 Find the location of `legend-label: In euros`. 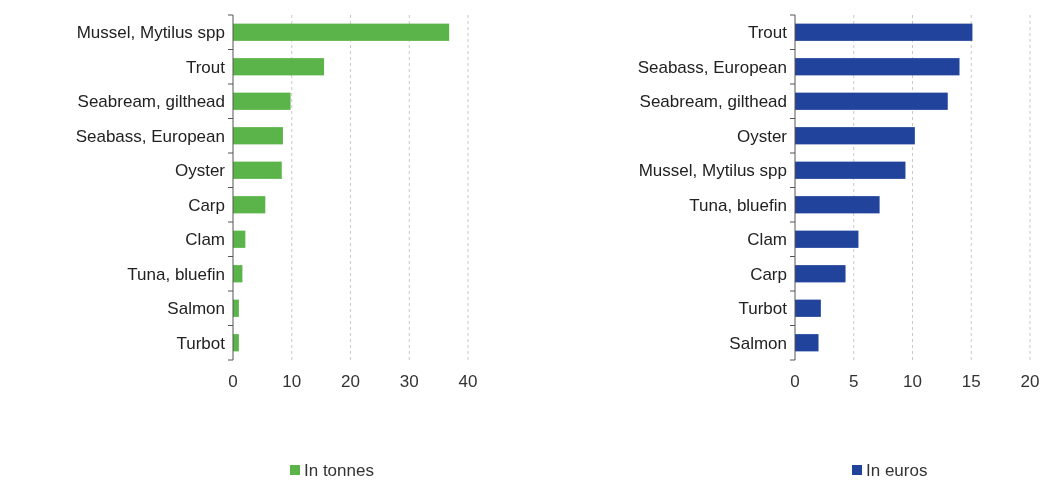

legend-label: In euros is located at coordinates (897, 470).